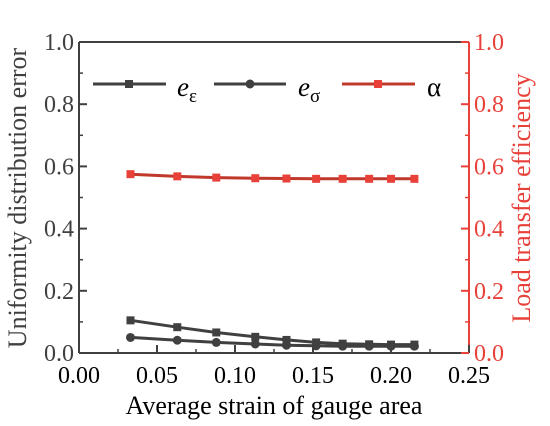 The image size is (550, 426). What do you see at coordinates (315, 96) in the screenshot?
I see `legend-label-e-sigma-sub: σ` at bounding box center [315, 96].